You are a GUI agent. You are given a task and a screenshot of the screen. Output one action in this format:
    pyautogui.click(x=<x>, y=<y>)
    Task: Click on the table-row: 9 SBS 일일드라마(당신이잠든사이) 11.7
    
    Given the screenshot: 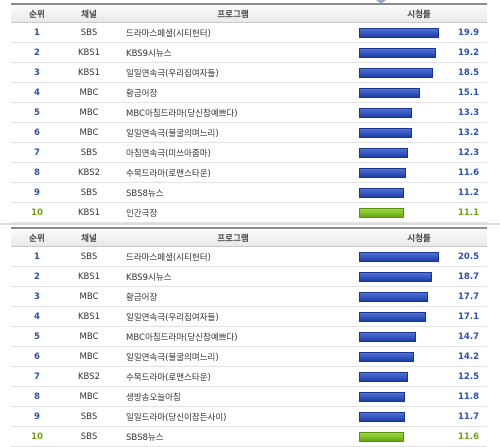 What is the action you would take?
    pyautogui.click(x=249, y=416)
    